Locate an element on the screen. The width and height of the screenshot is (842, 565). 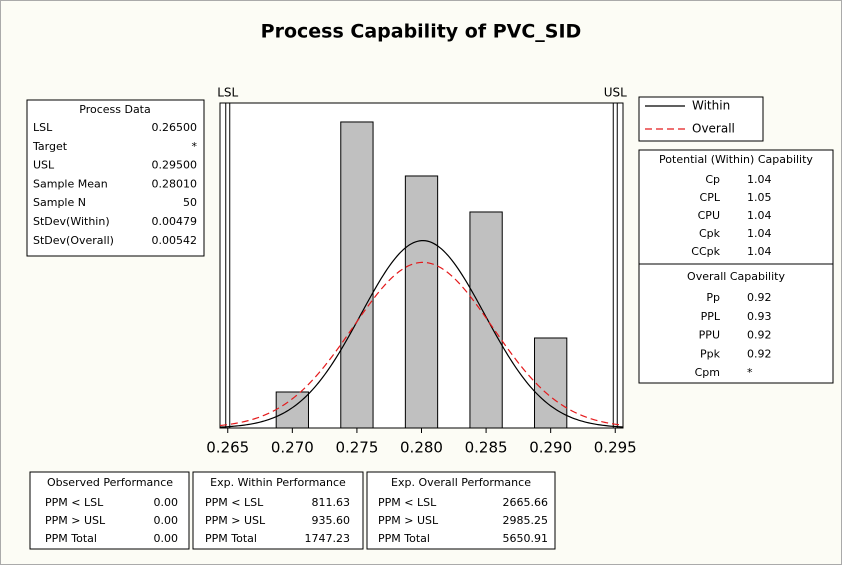
x-tick-label: 0.265 is located at coordinates (227, 448).